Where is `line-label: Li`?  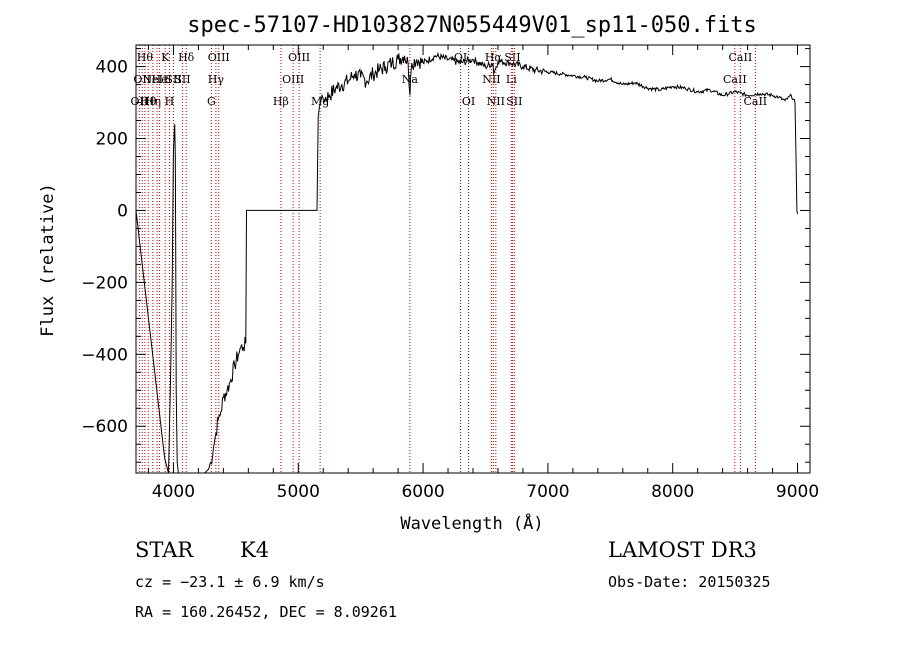
line-label: Li is located at coordinates (511, 79).